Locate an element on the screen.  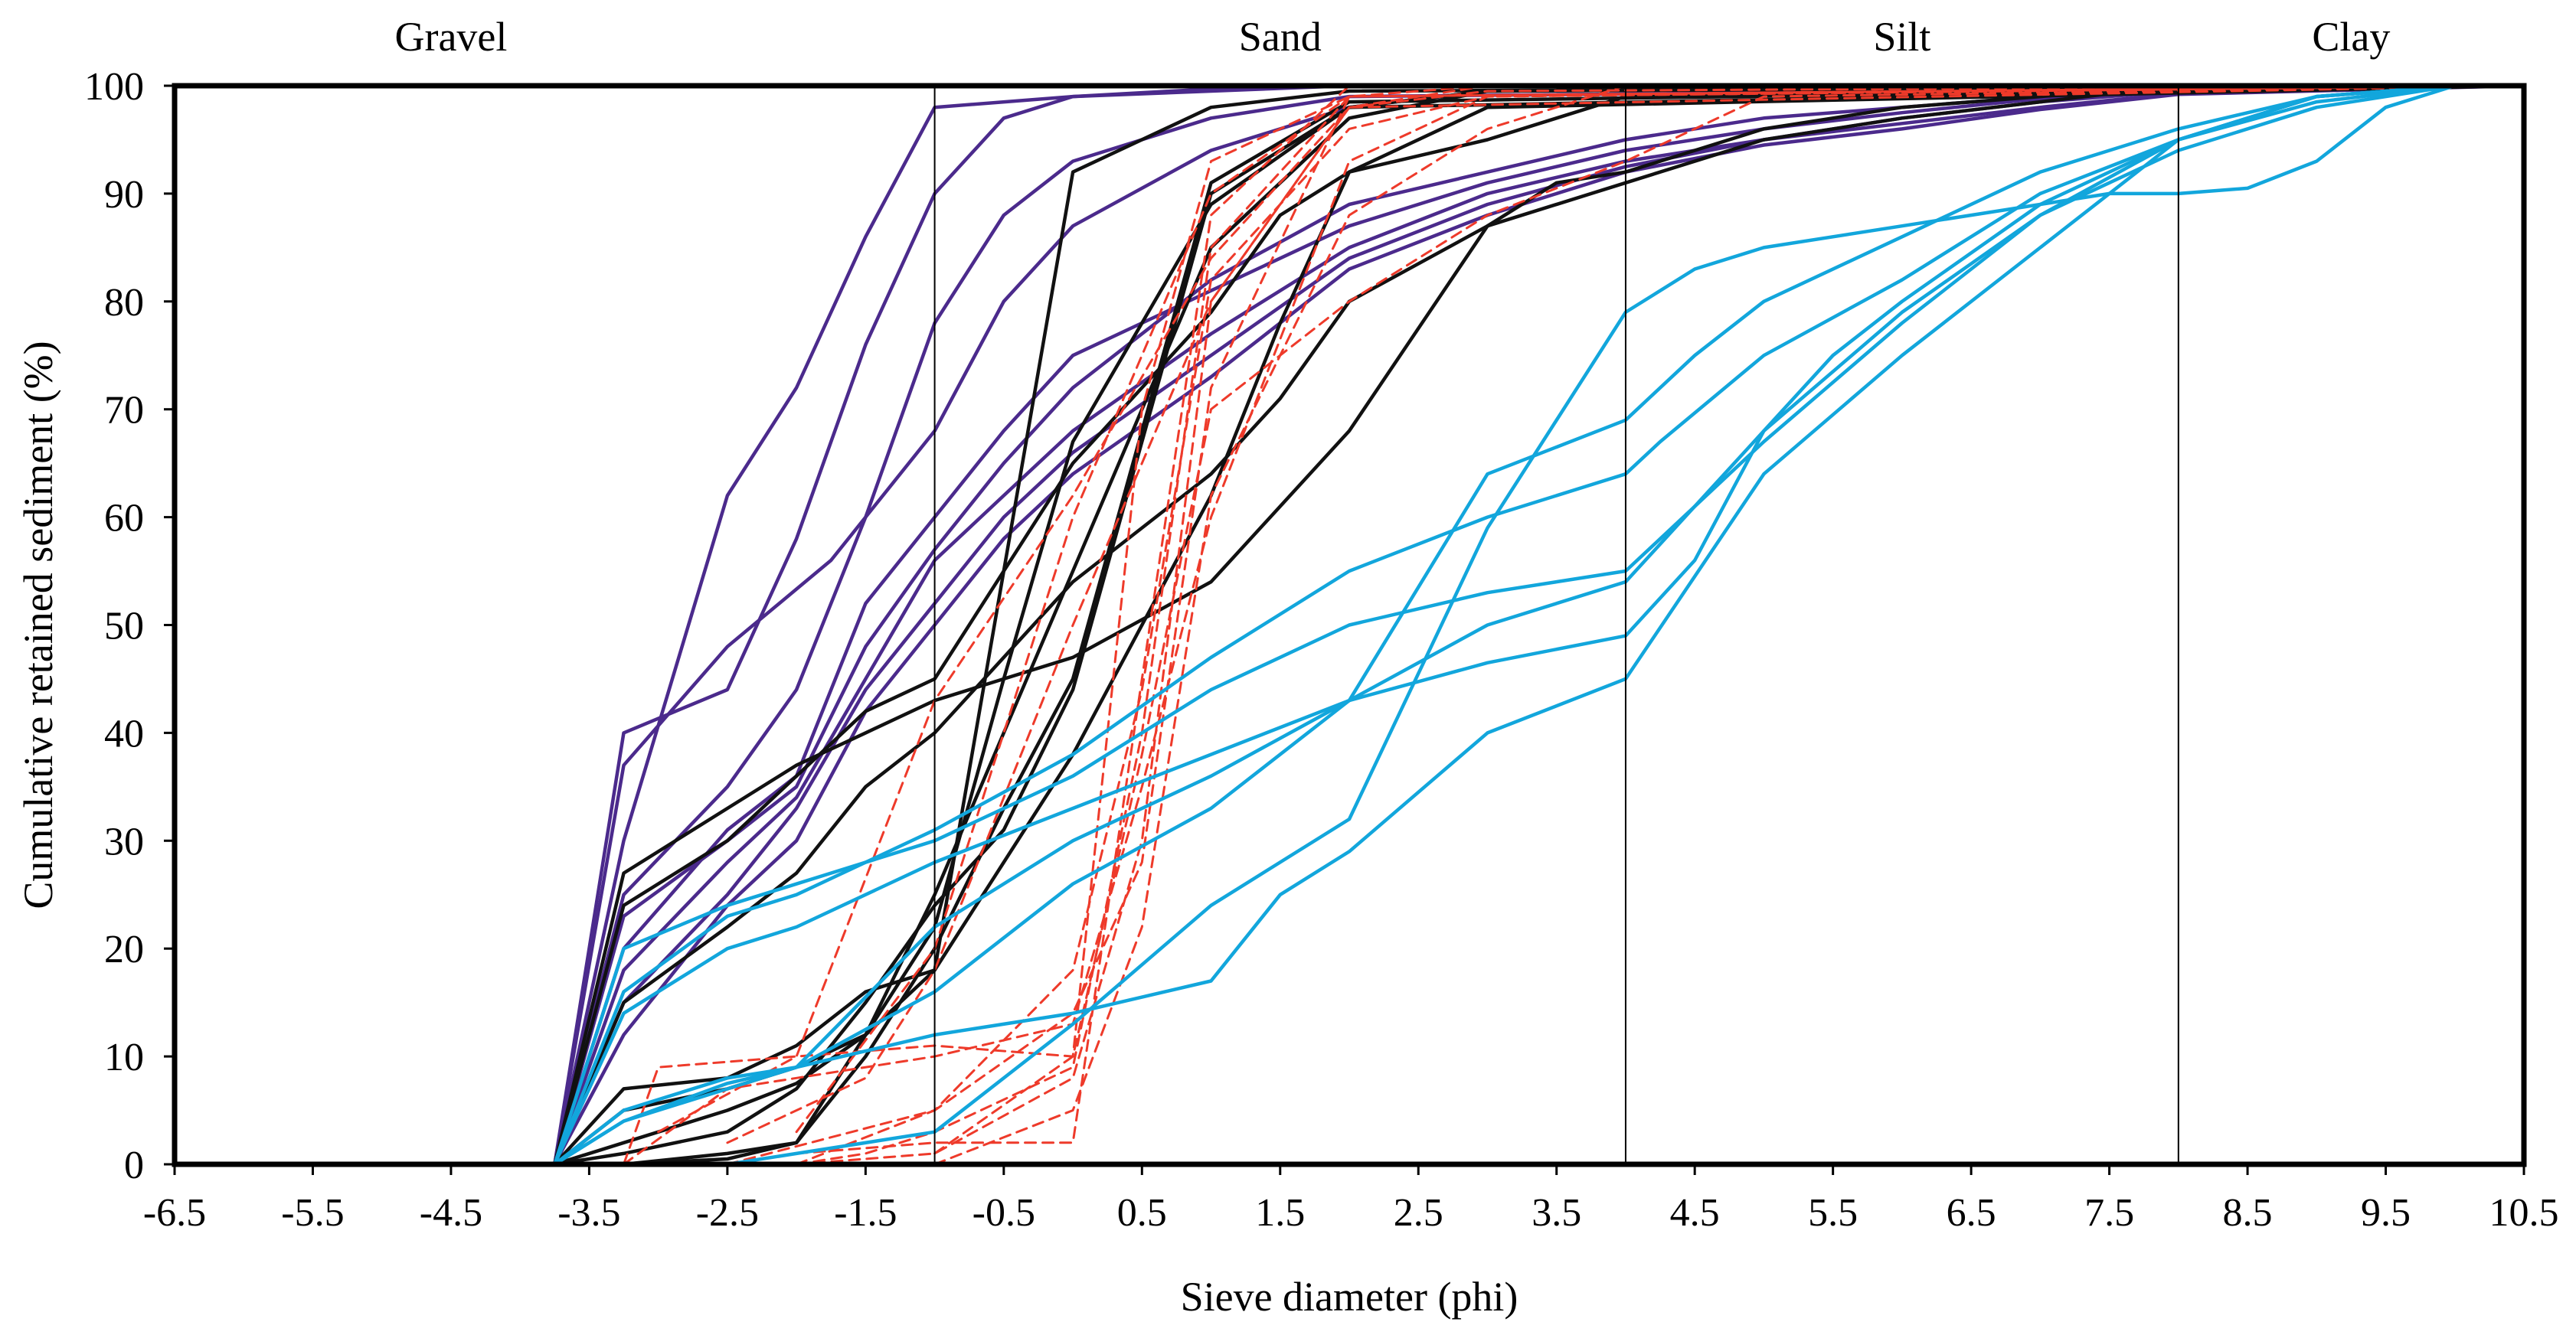
x-tick-label: 7.5 is located at coordinates (2109, 1213).